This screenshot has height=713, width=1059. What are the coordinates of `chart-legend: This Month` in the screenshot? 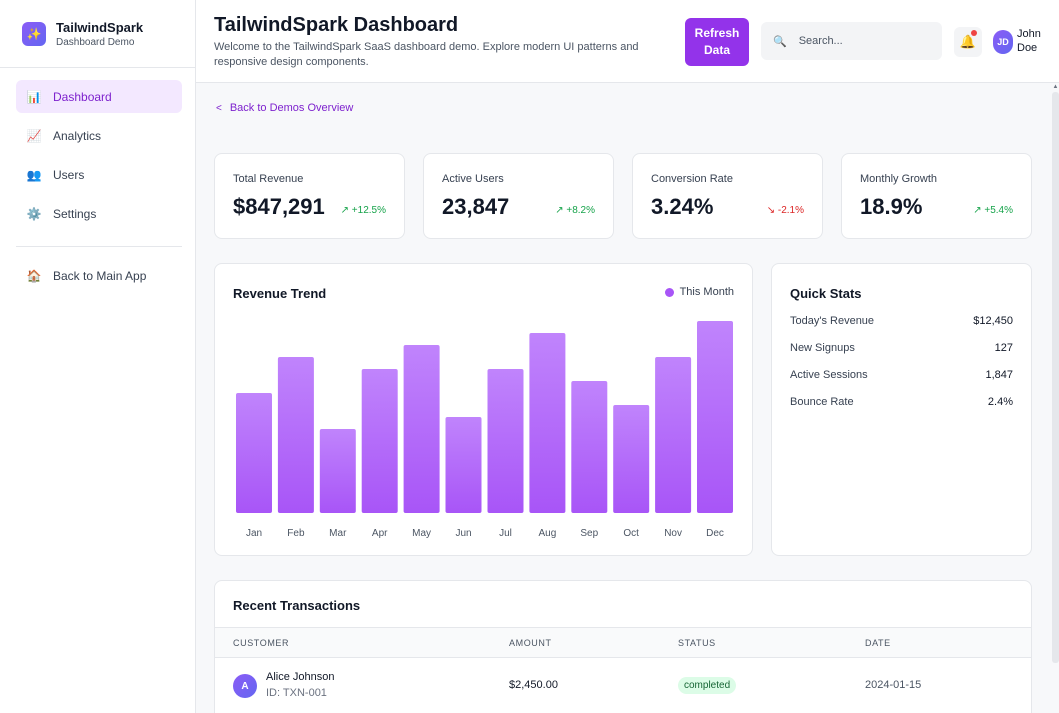 It's located at (699, 292).